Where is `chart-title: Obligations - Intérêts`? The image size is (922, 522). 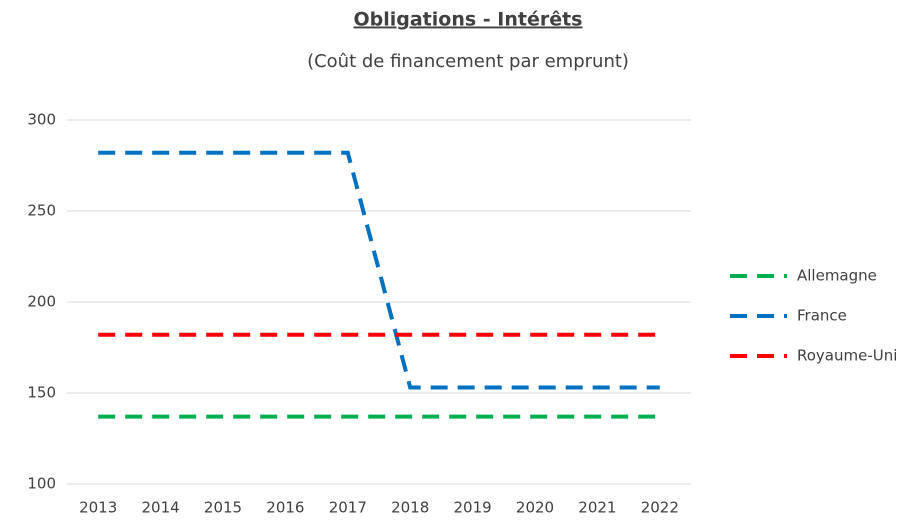
chart-title: Obligations - Intérêts is located at coordinates (467, 20).